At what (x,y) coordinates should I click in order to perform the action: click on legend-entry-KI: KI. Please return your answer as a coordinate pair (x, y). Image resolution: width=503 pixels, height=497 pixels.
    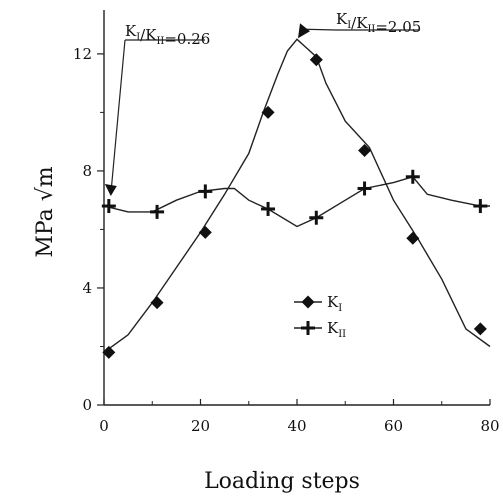
    Looking at the image, I should click on (318, 303).